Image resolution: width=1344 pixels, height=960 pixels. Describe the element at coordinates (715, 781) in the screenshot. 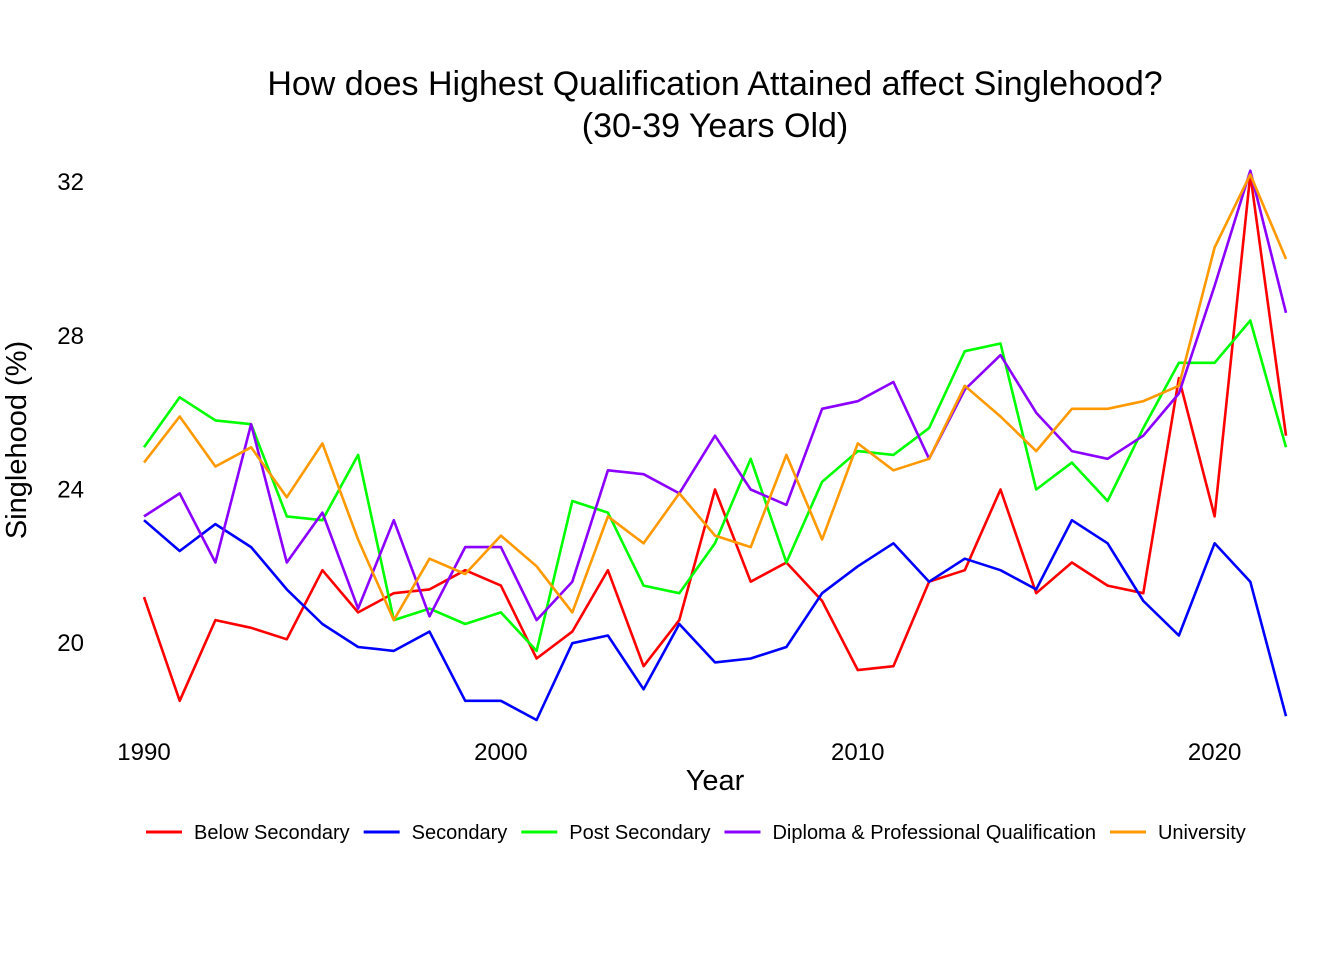

I see `x-axis-label: Year` at that location.